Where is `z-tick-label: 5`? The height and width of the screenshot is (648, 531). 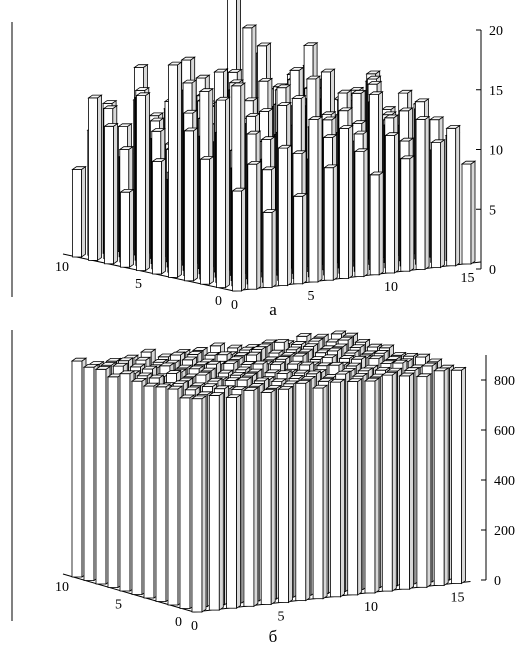
z-tick-label: 5 is located at coordinates (492, 210).